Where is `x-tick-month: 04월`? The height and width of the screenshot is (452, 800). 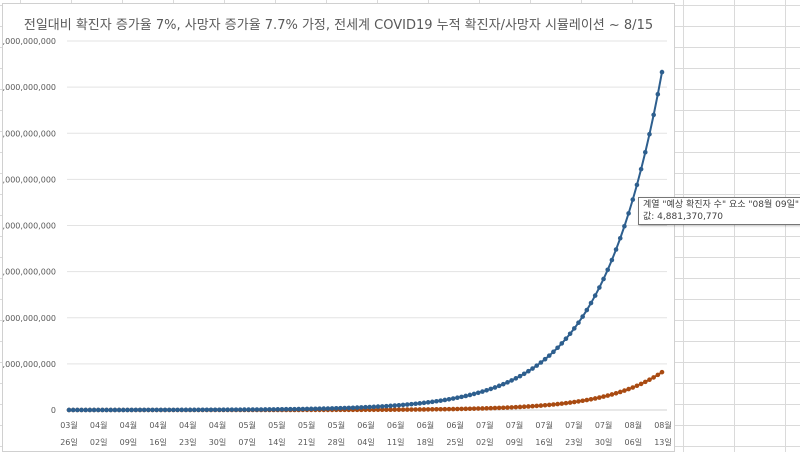
x-tick-month: 04월 is located at coordinates (99, 425).